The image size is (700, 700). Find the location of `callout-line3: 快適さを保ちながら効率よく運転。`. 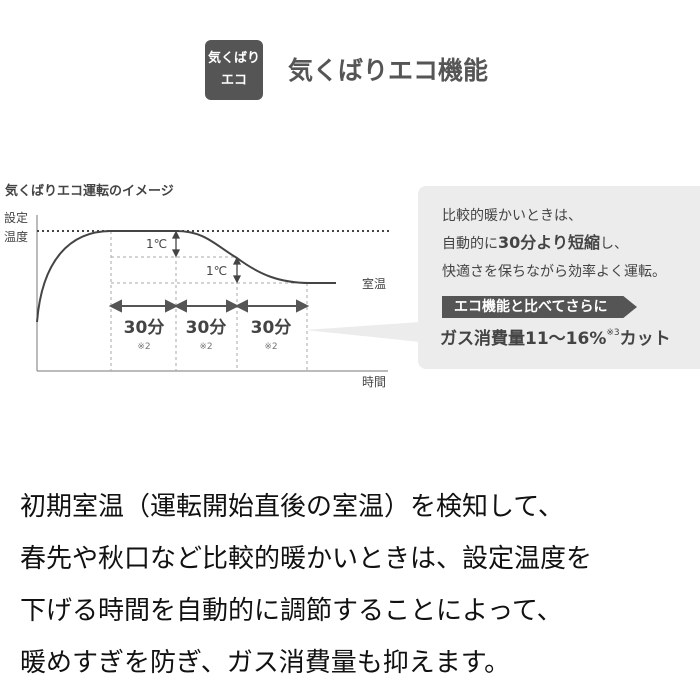

callout-line3: 快適さを保ちながら効率よく運転。 is located at coordinates (554, 272).